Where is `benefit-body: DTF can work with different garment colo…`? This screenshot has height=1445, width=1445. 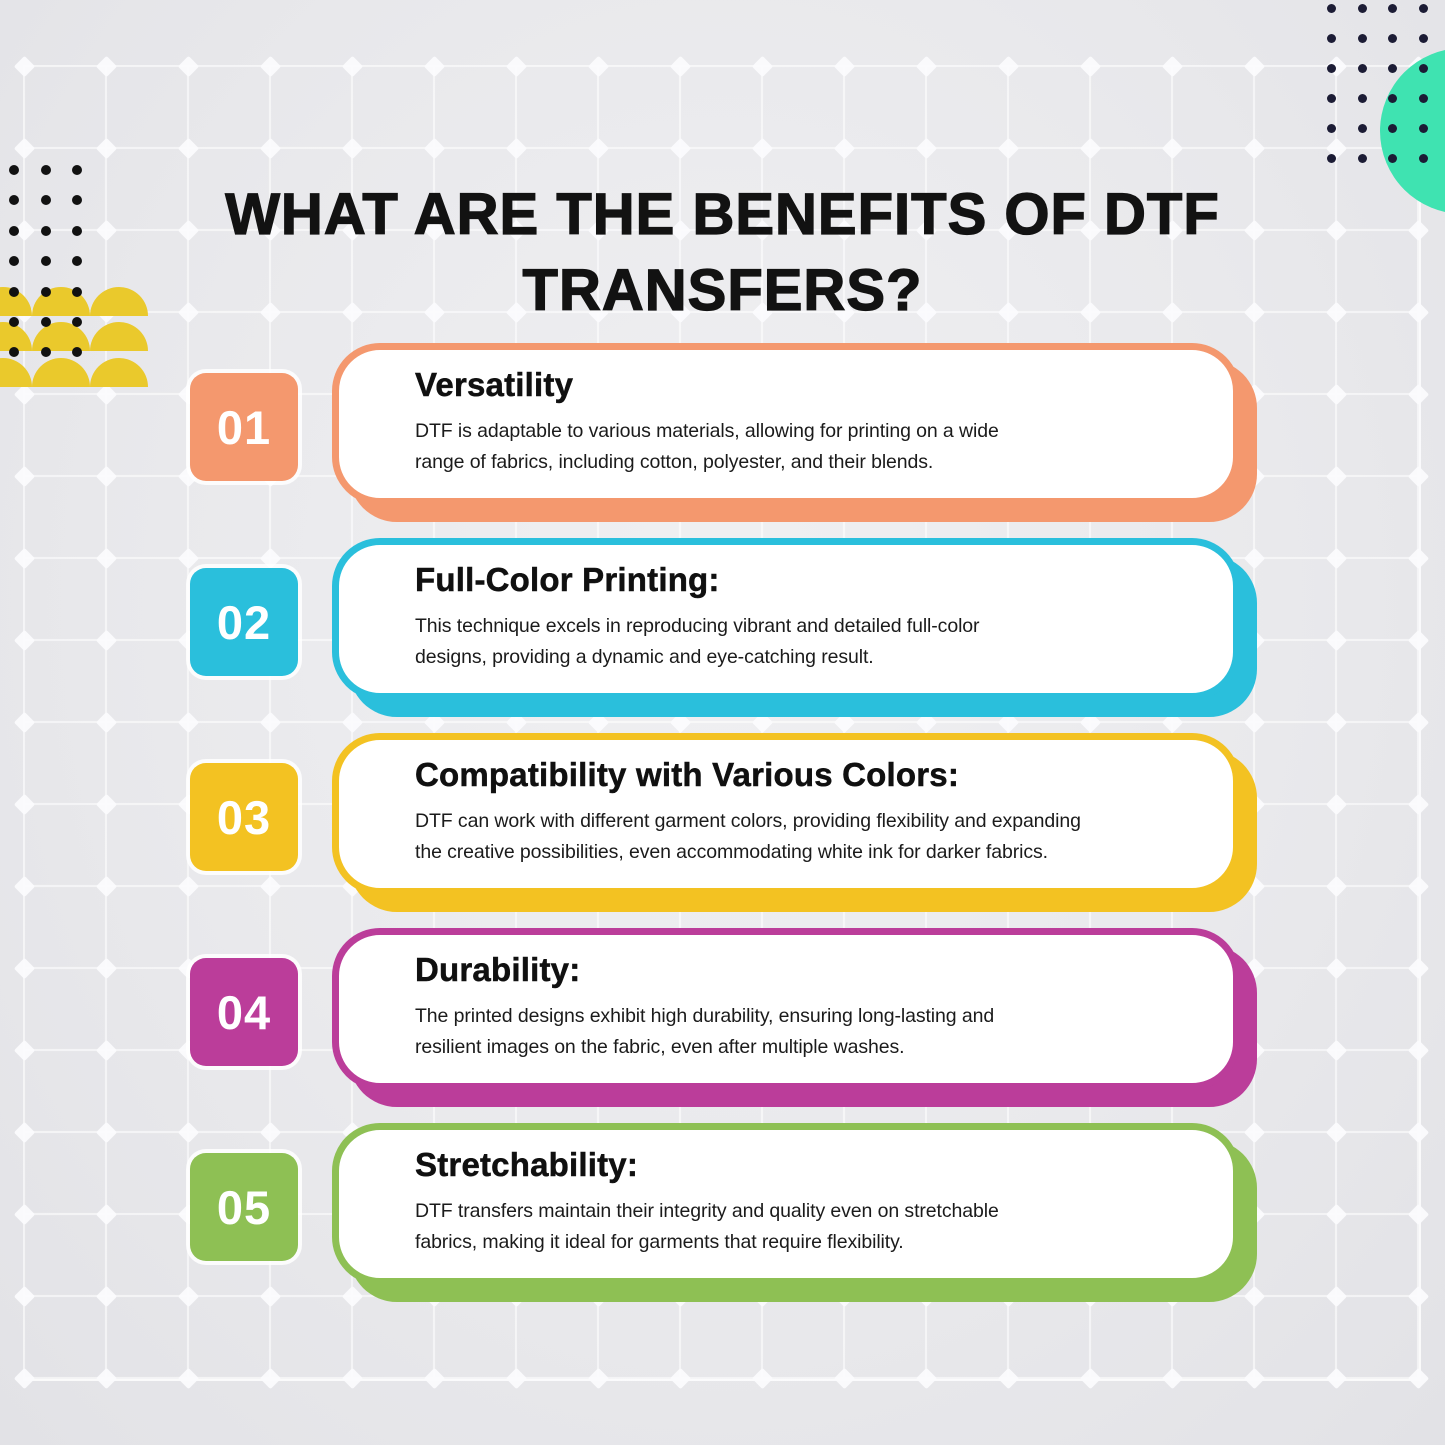
benefit-body: DTF can work with different garment colo… is located at coordinates (748, 836).